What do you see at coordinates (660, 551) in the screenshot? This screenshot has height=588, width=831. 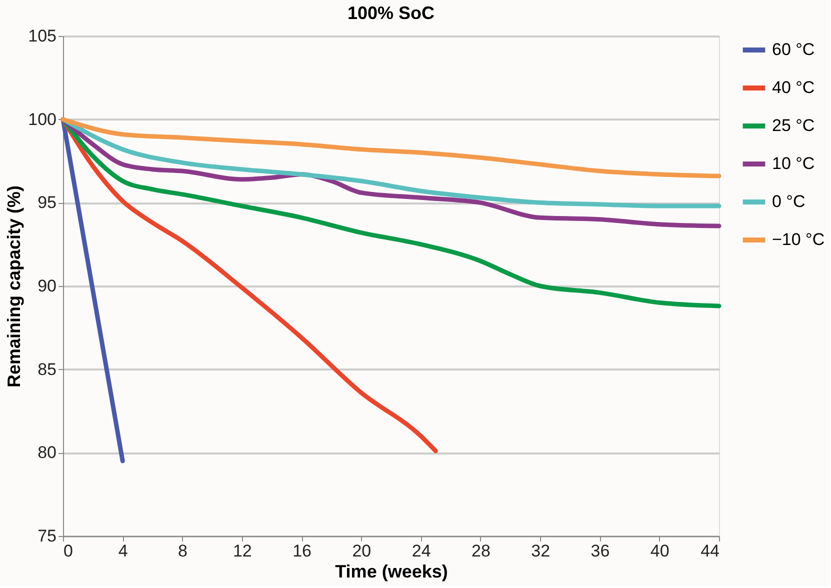 I see `x-tick-label: 40` at bounding box center [660, 551].